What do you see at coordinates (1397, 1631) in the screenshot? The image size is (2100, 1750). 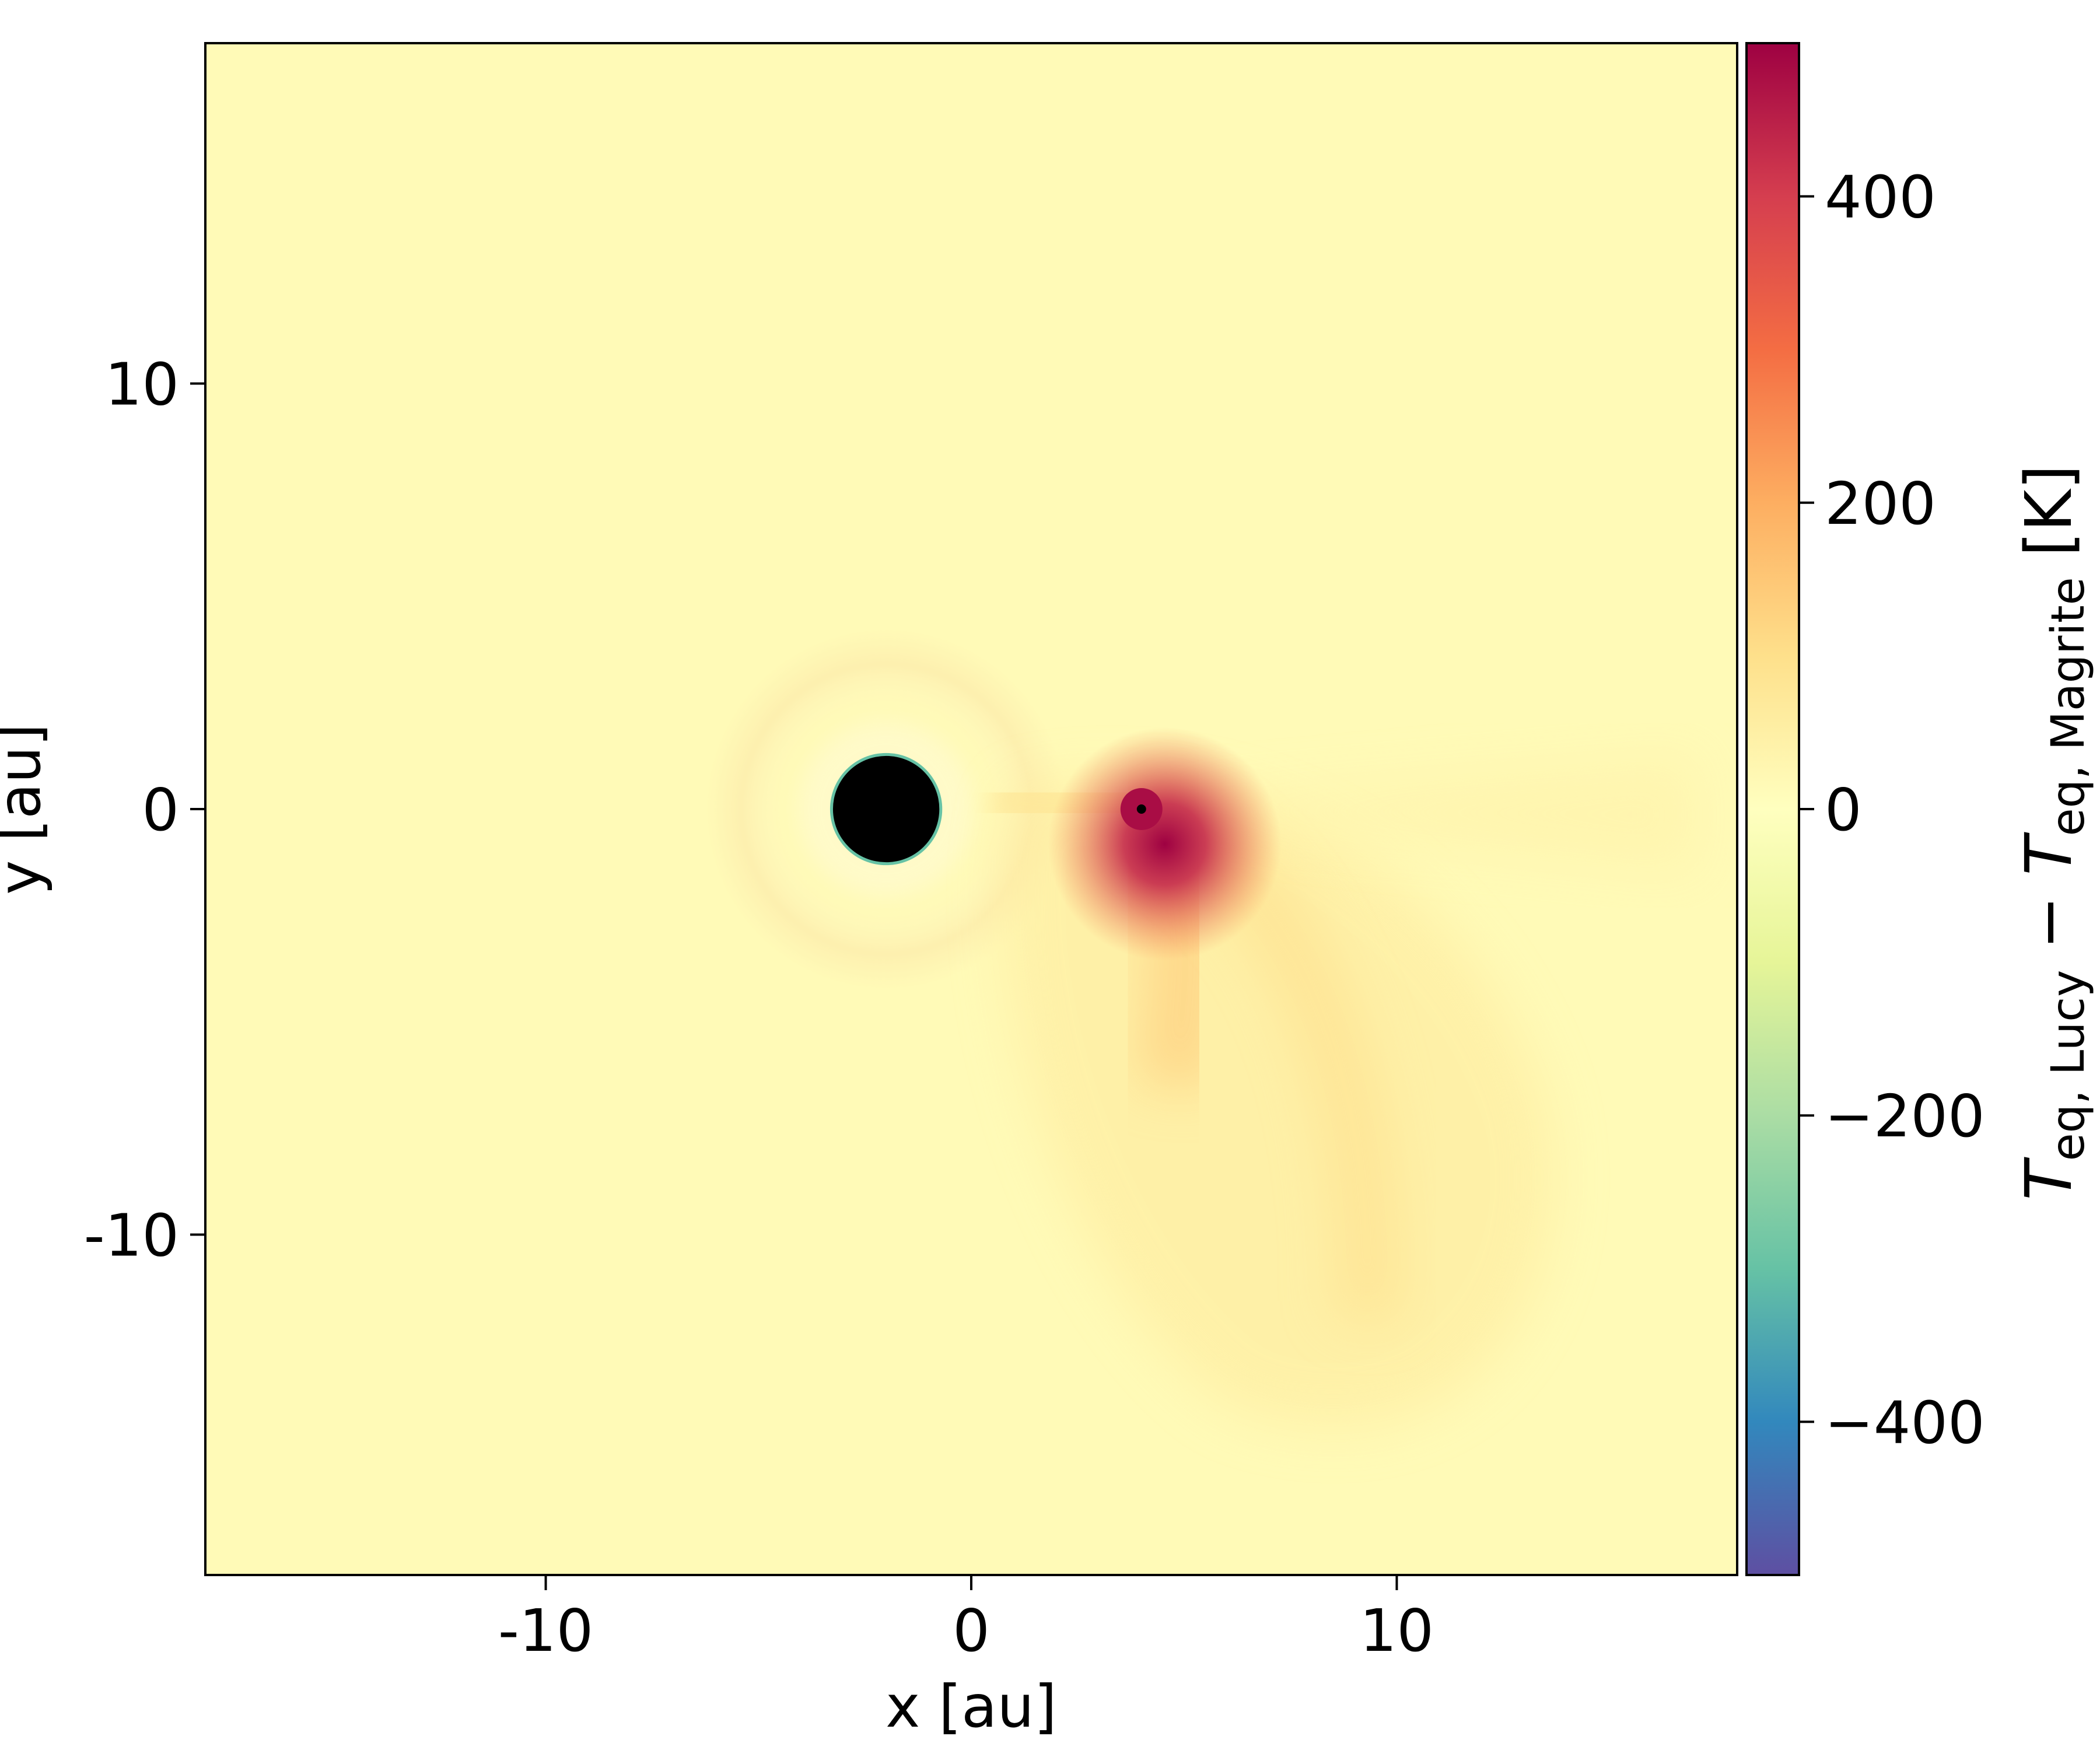 I see `x-tick-label: 10` at bounding box center [1397, 1631].